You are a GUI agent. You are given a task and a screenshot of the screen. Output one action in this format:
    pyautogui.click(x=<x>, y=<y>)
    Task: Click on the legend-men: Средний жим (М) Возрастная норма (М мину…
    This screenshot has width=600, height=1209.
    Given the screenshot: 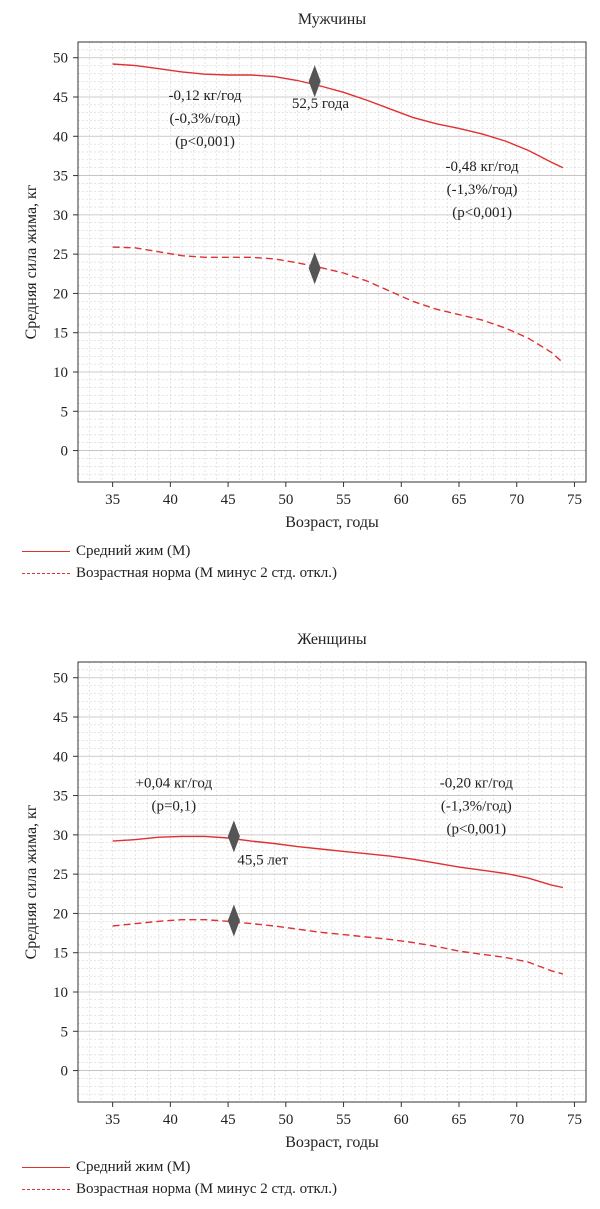 What is the action you would take?
    pyautogui.click(x=179, y=562)
    